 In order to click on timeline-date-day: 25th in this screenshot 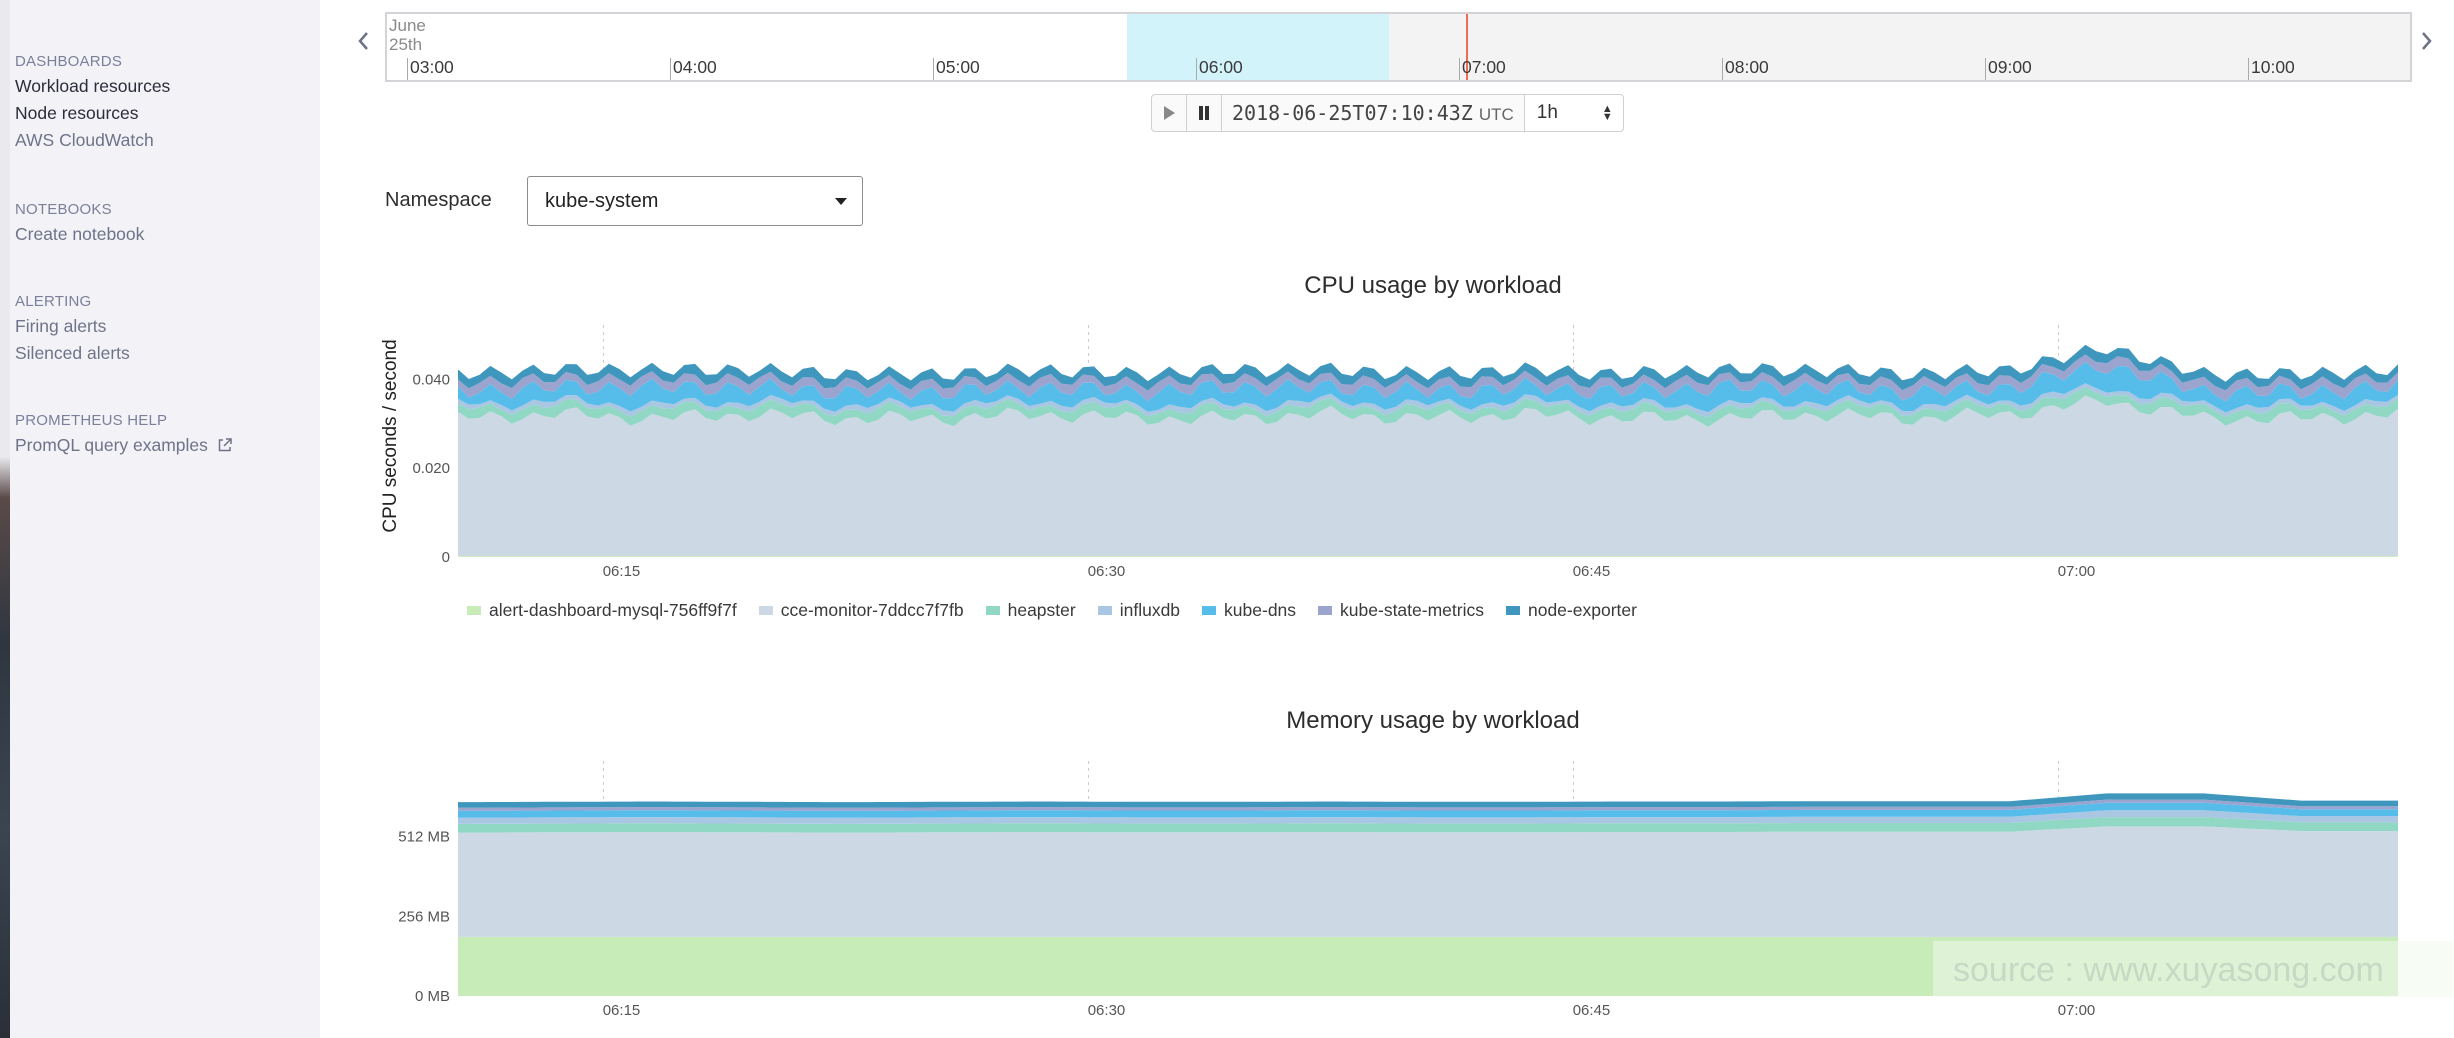, I will do `click(406, 44)`.